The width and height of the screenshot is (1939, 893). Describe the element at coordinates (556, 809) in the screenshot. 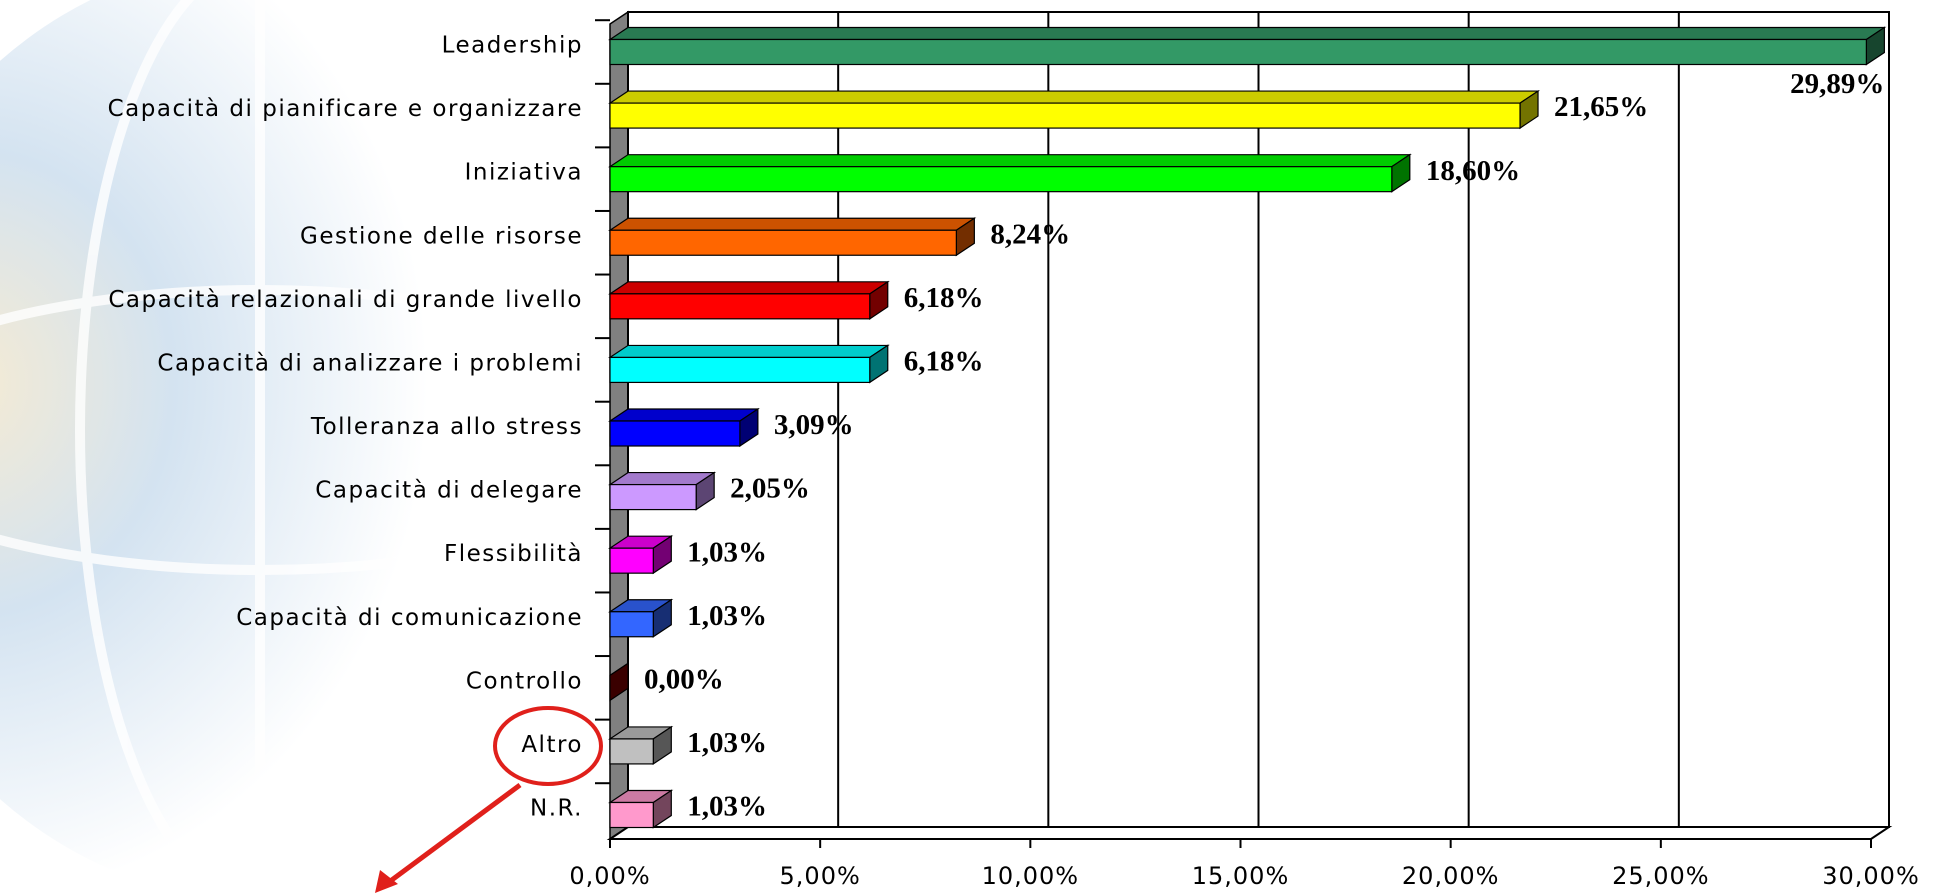

I see `y-tick-label: N.R.` at that location.